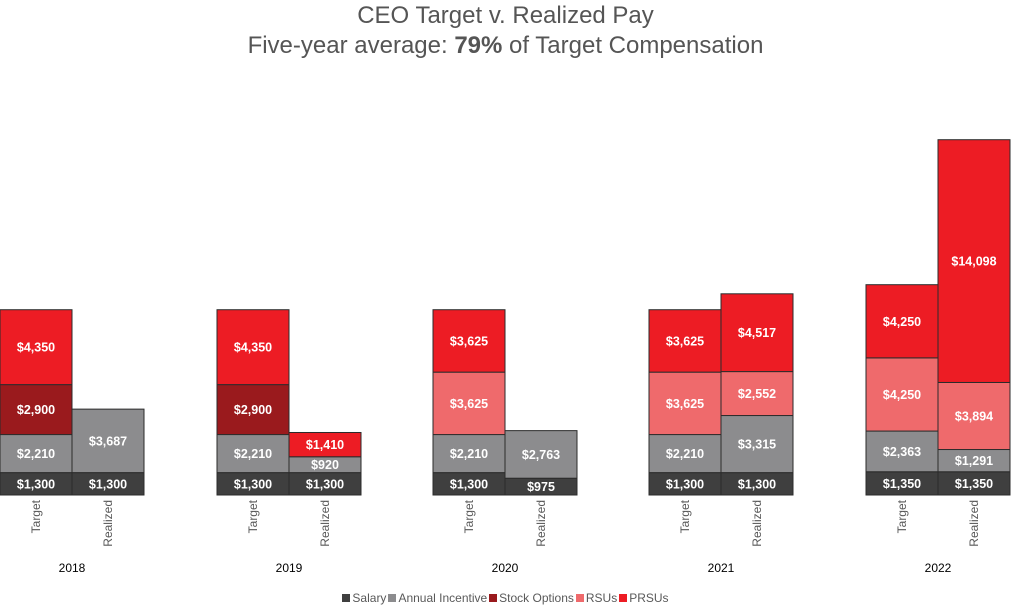 The image size is (1011, 607). What do you see at coordinates (253, 484) in the screenshot?
I see `data-label-2019-target-salary: $1,300` at bounding box center [253, 484].